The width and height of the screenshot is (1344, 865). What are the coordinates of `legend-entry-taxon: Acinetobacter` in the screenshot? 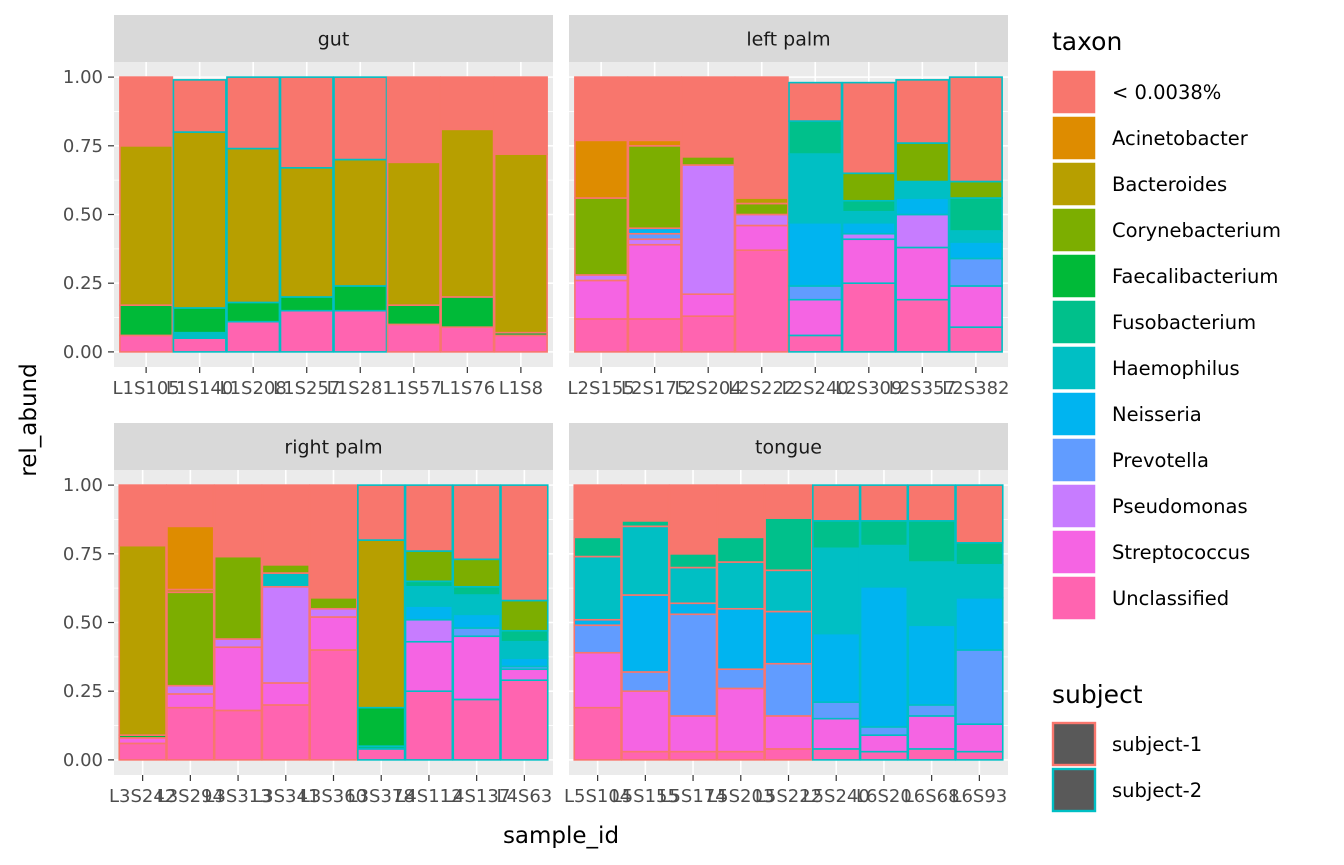 It's located at (1150, 138).